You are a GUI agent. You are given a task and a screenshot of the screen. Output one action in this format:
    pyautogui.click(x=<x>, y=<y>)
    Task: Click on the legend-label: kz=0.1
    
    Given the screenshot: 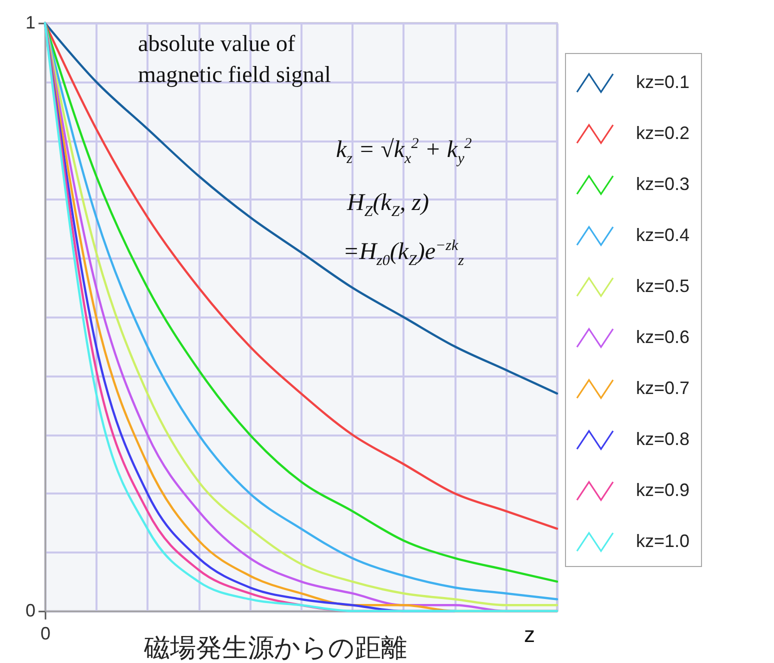 What is the action you would take?
    pyautogui.click(x=663, y=82)
    